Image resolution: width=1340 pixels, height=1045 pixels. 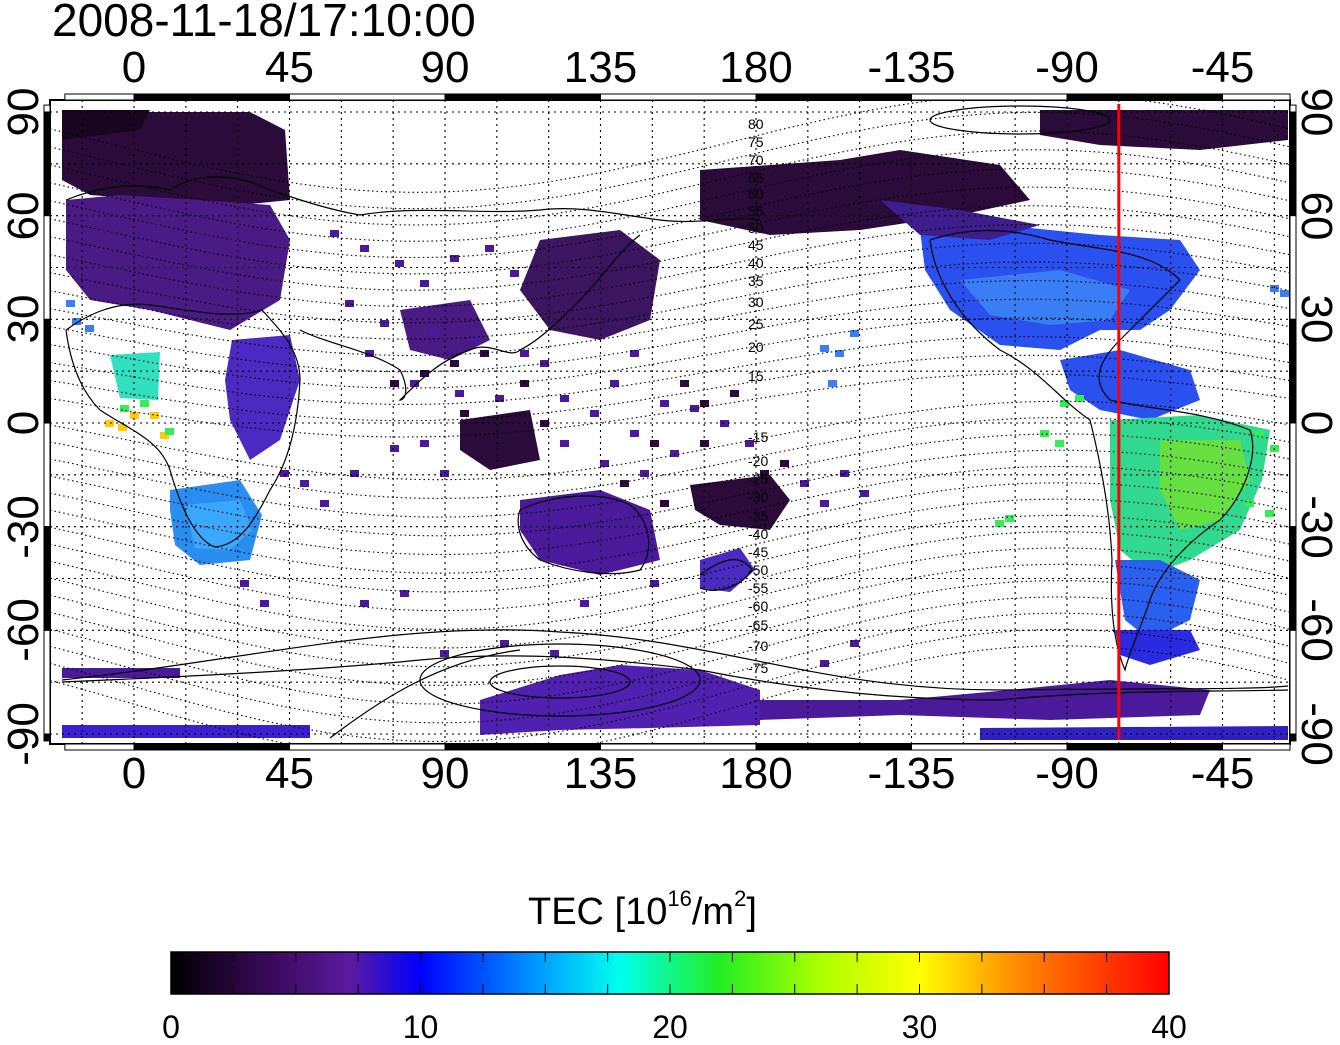 What do you see at coordinates (1020, 120) in the screenshot?
I see `mag-pole-contour` at bounding box center [1020, 120].